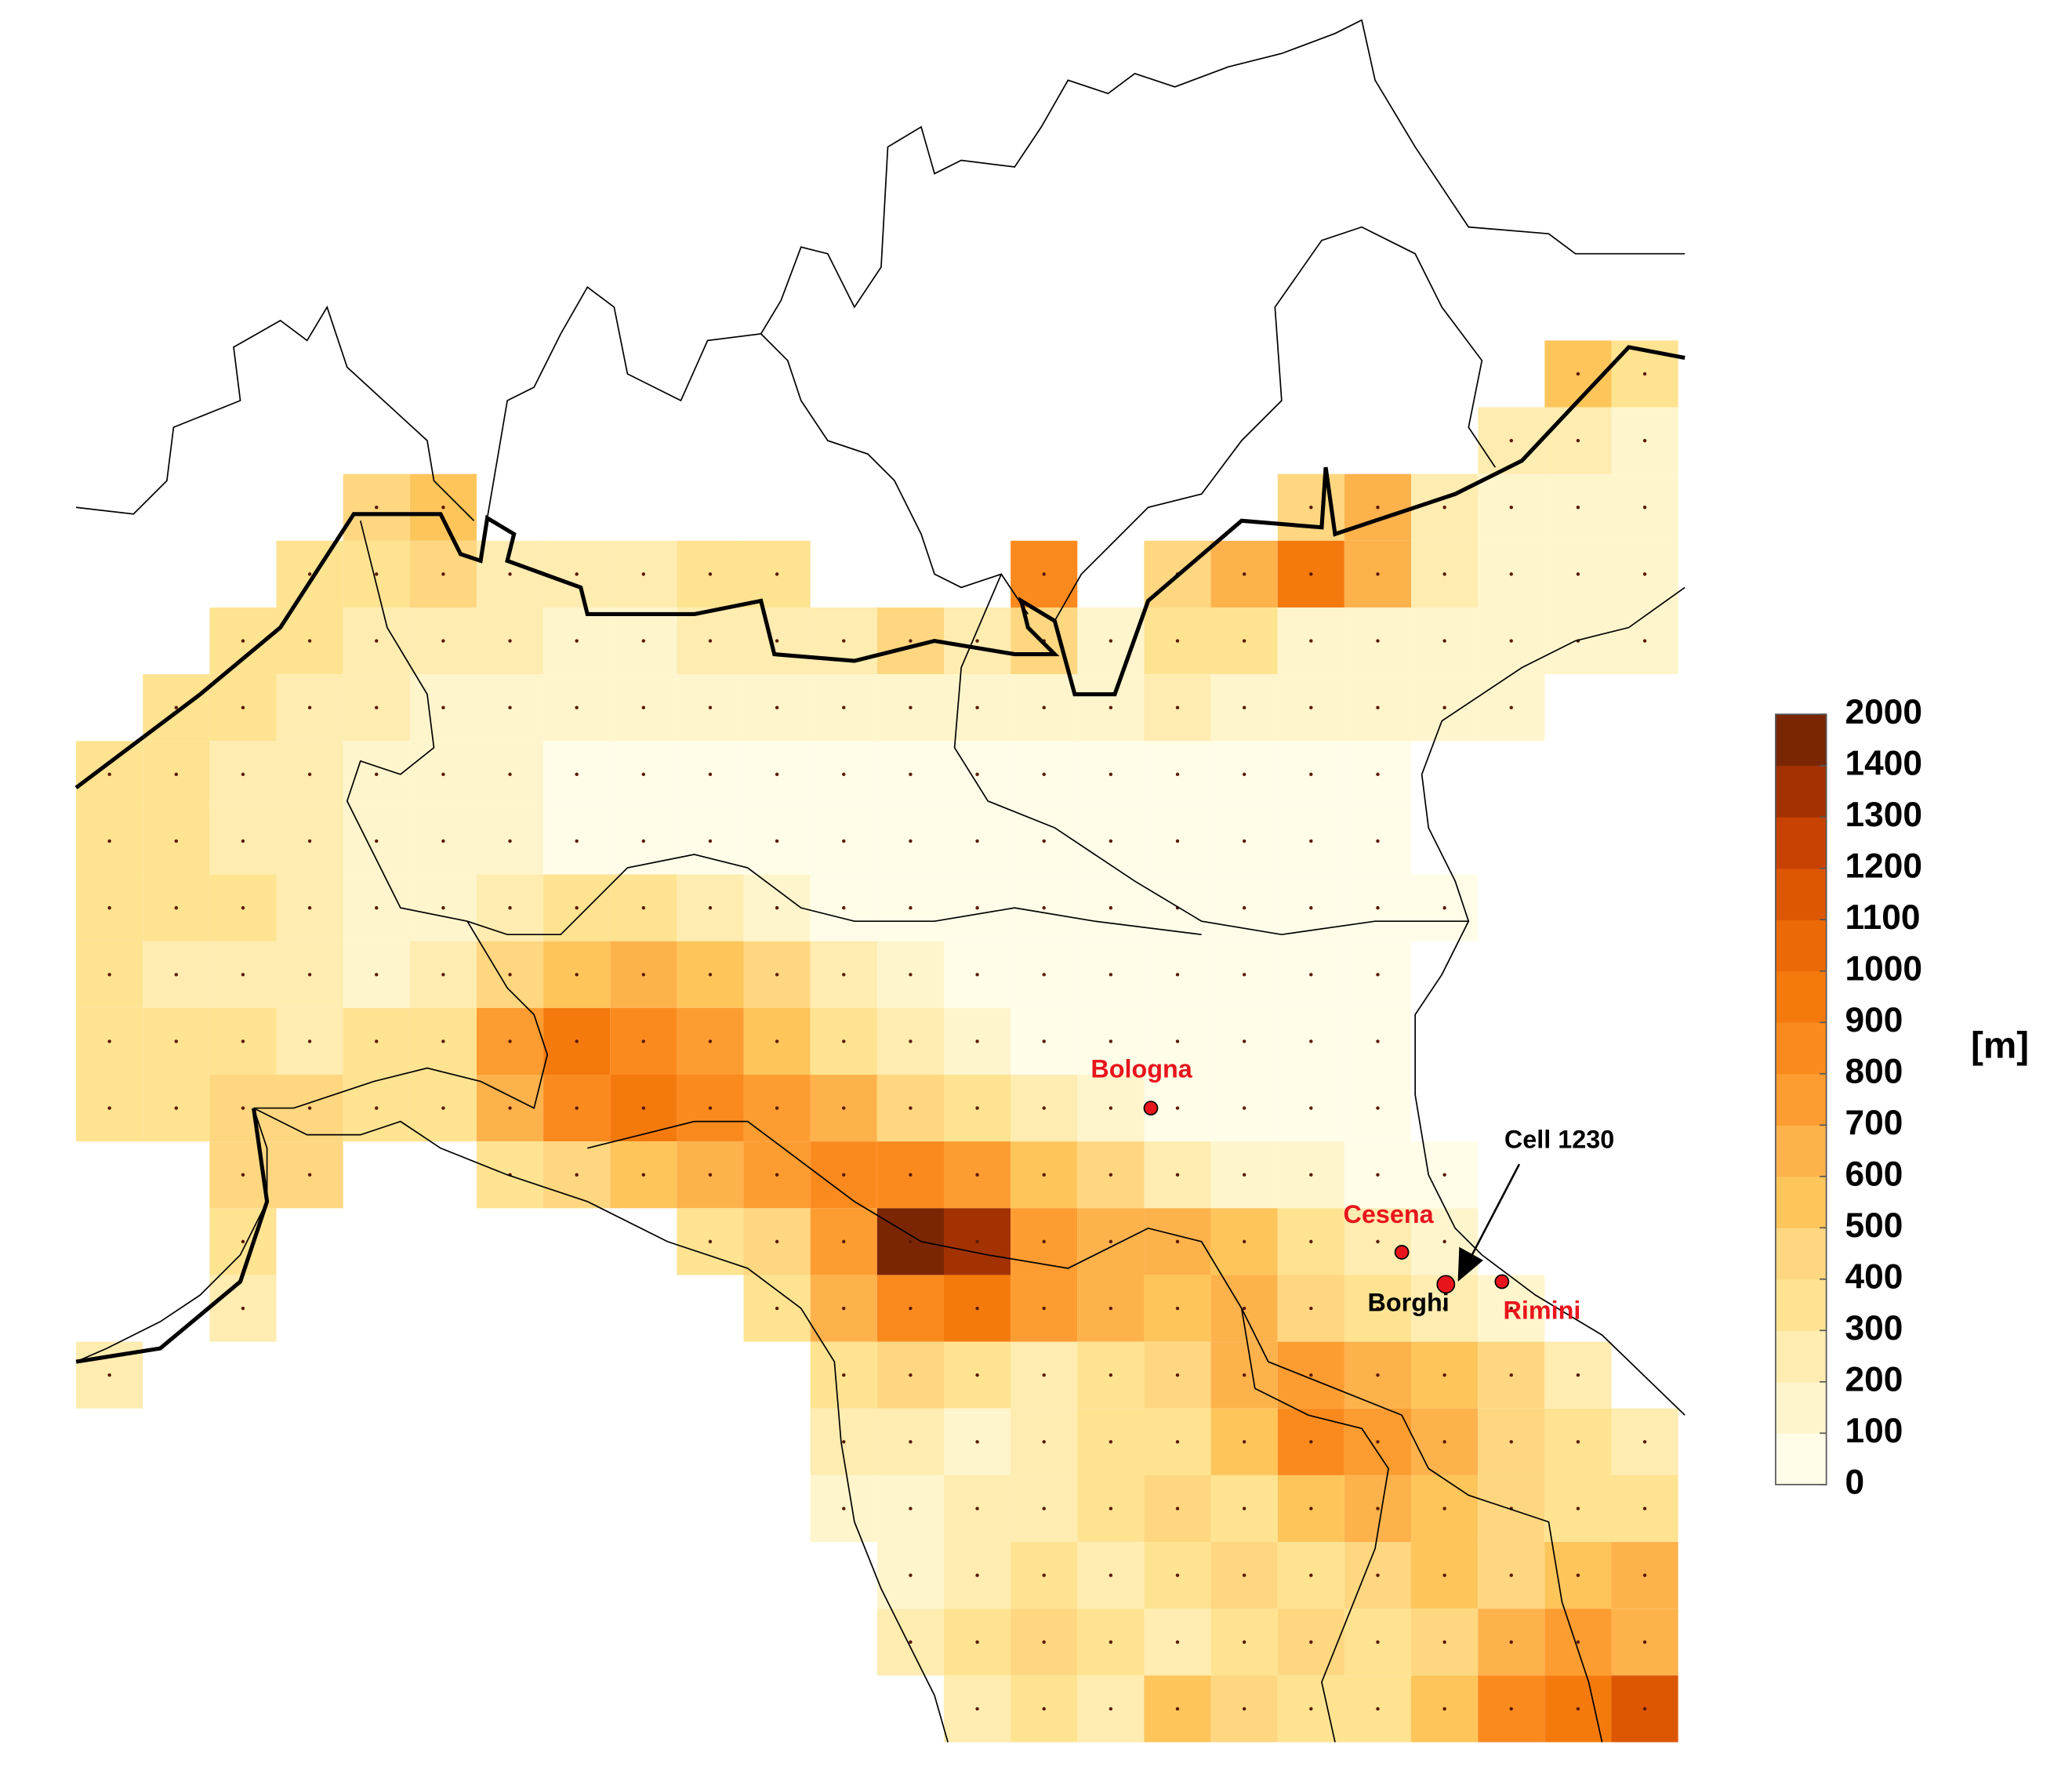  I want to click on colorbar-label: 2000, so click(1883, 712).